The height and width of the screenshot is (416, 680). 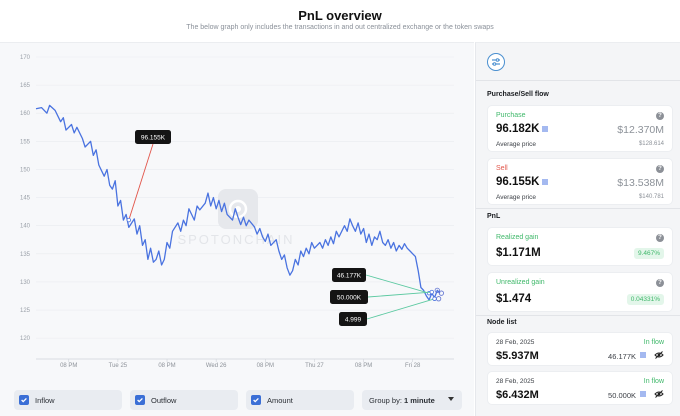 I want to click on sell-amount: 96.155K, so click(x=522, y=182).